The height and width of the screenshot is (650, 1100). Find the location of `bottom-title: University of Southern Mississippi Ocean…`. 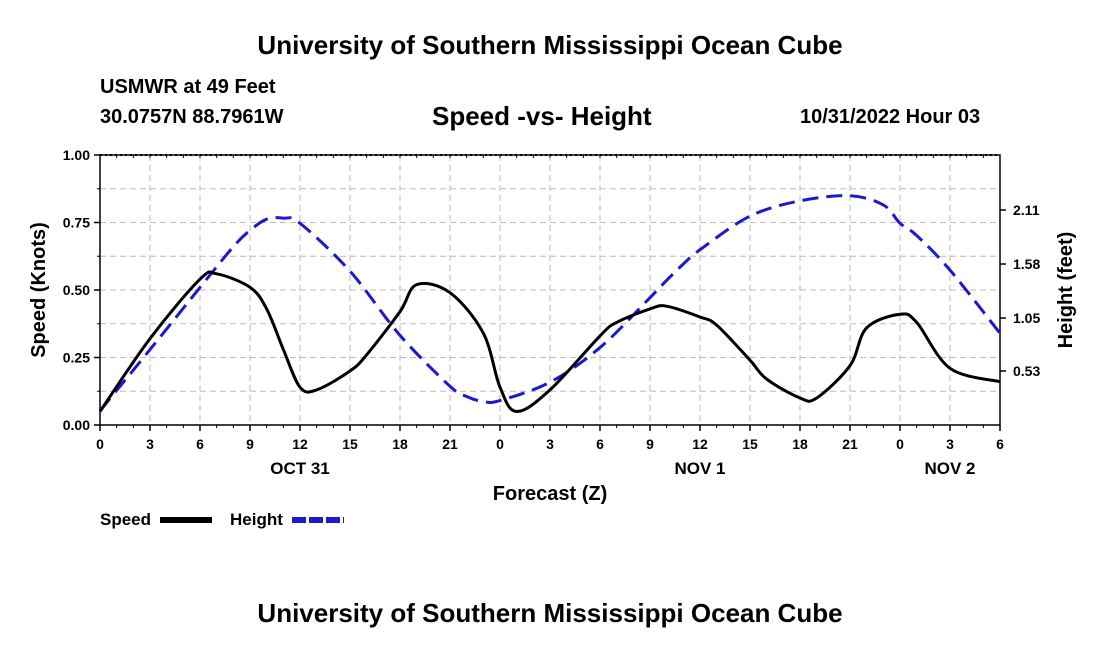

bottom-title: University of Southern Mississippi Ocean… is located at coordinates (550, 613).